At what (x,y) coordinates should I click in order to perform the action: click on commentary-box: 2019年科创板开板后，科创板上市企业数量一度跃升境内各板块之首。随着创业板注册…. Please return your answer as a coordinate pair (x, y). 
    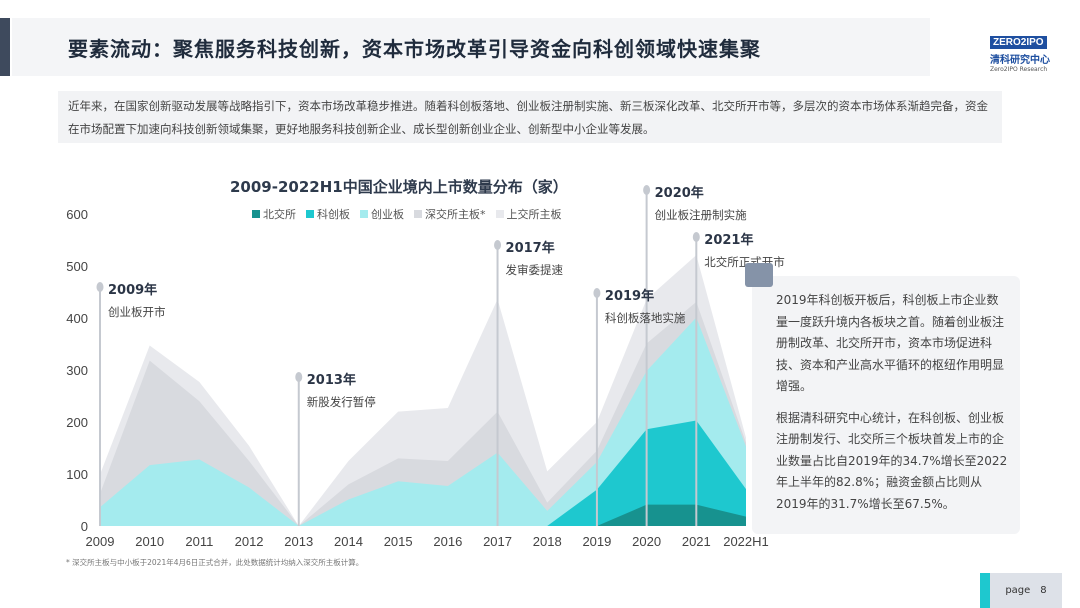
    Looking at the image, I should click on (886, 405).